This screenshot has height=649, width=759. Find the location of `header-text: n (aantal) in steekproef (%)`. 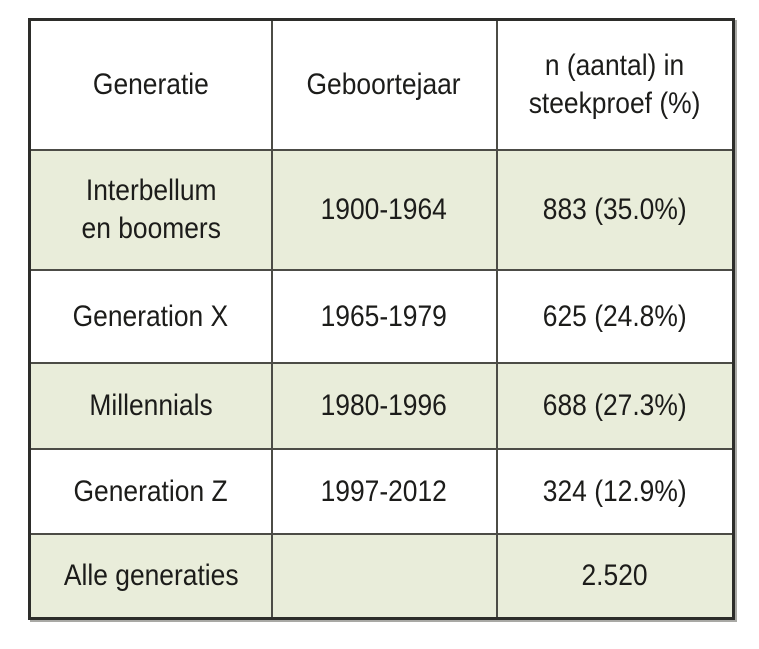

header-text: n (aantal) in steekproef (%) is located at coordinates (614, 84).